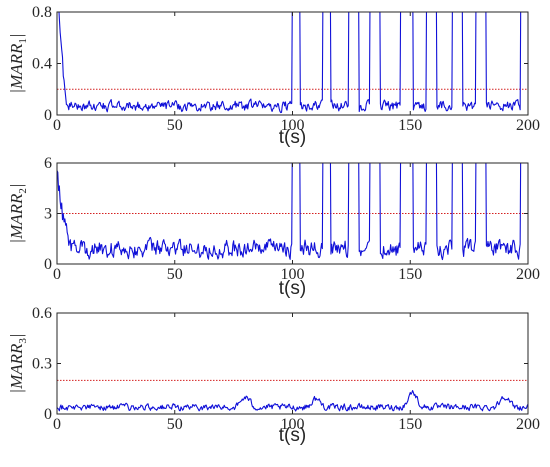 The image size is (550, 467). I want to click on y-axis-label: |MARR1|, so click(18, 63).